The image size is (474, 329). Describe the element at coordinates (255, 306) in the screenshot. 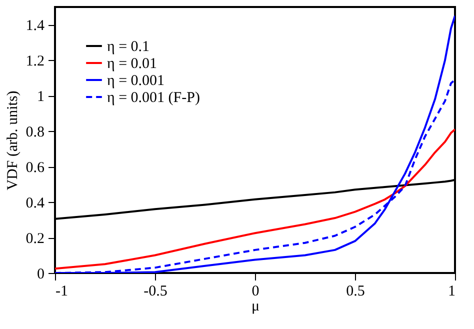

I see `x-axis-title: μ` at that location.